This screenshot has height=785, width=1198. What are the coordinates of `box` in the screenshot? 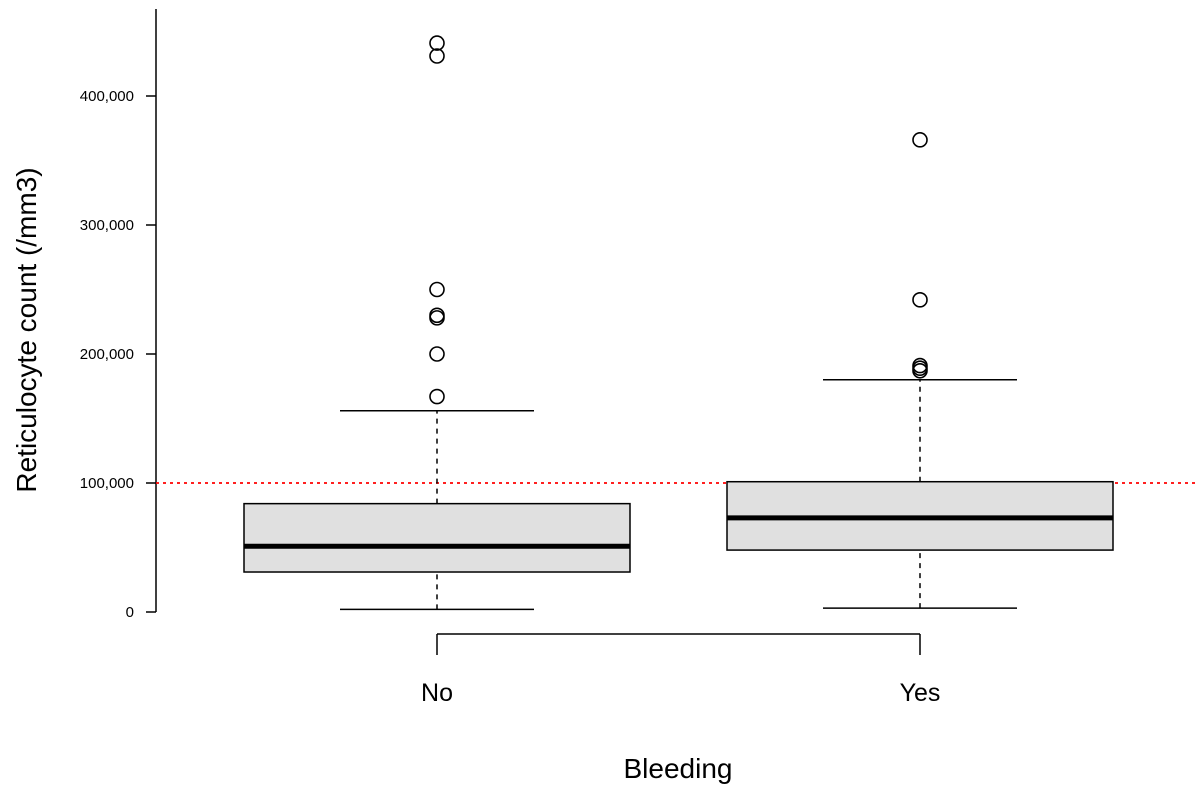 It's located at (437, 537).